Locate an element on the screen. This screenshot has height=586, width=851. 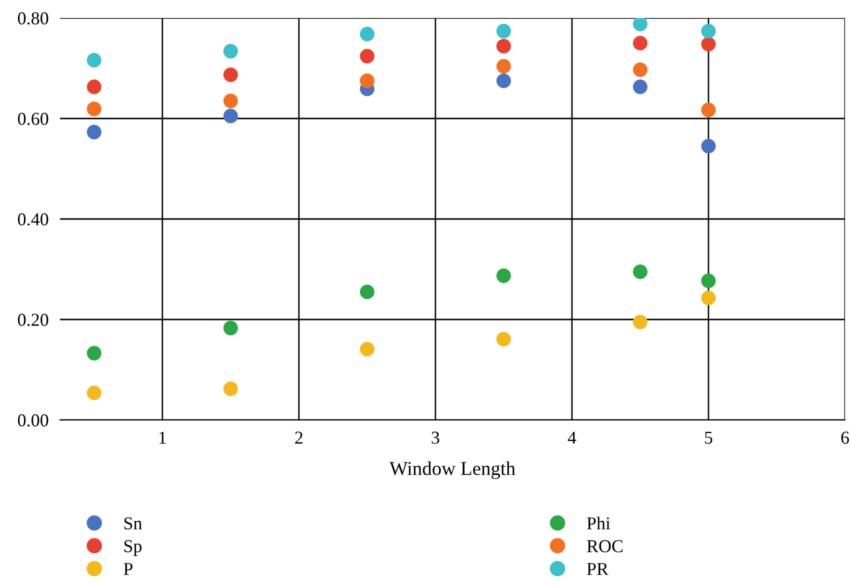
y-tick-label: 0.40 is located at coordinates (33, 219).